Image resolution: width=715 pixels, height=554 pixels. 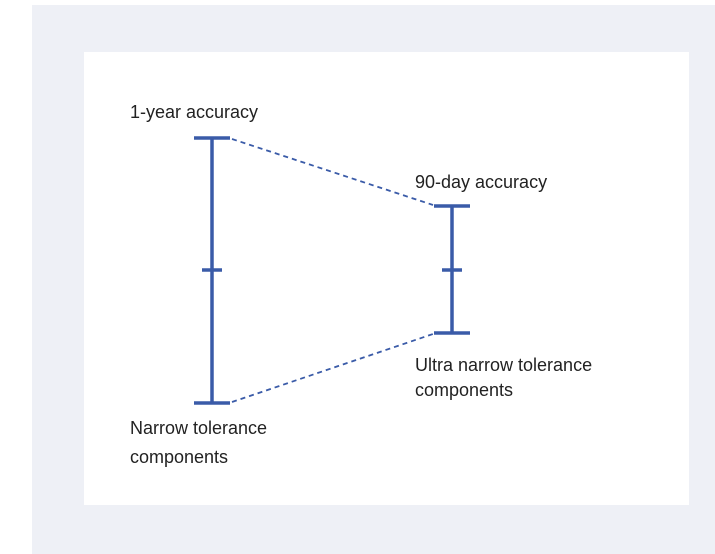 I want to click on label: 1-year accuracy, so click(x=194, y=112).